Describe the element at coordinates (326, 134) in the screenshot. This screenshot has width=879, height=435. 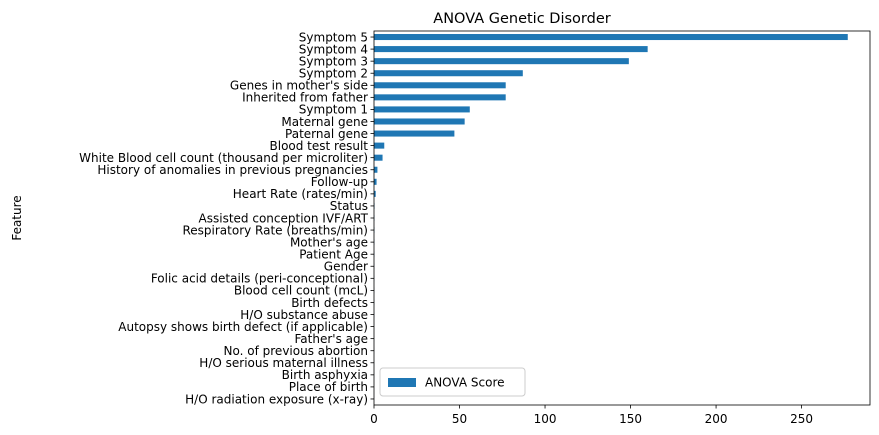
I see `y-tick-label: Paternal gene` at that location.